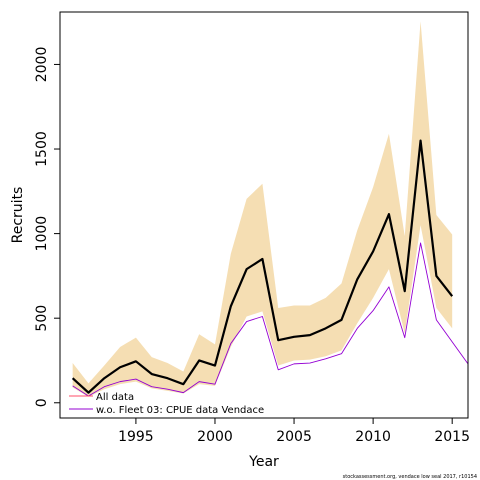 The height and width of the screenshot is (480, 480). Describe the element at coordinates (294, 437) in the screenshot. I see `x-tick-label: 2005` at that location.